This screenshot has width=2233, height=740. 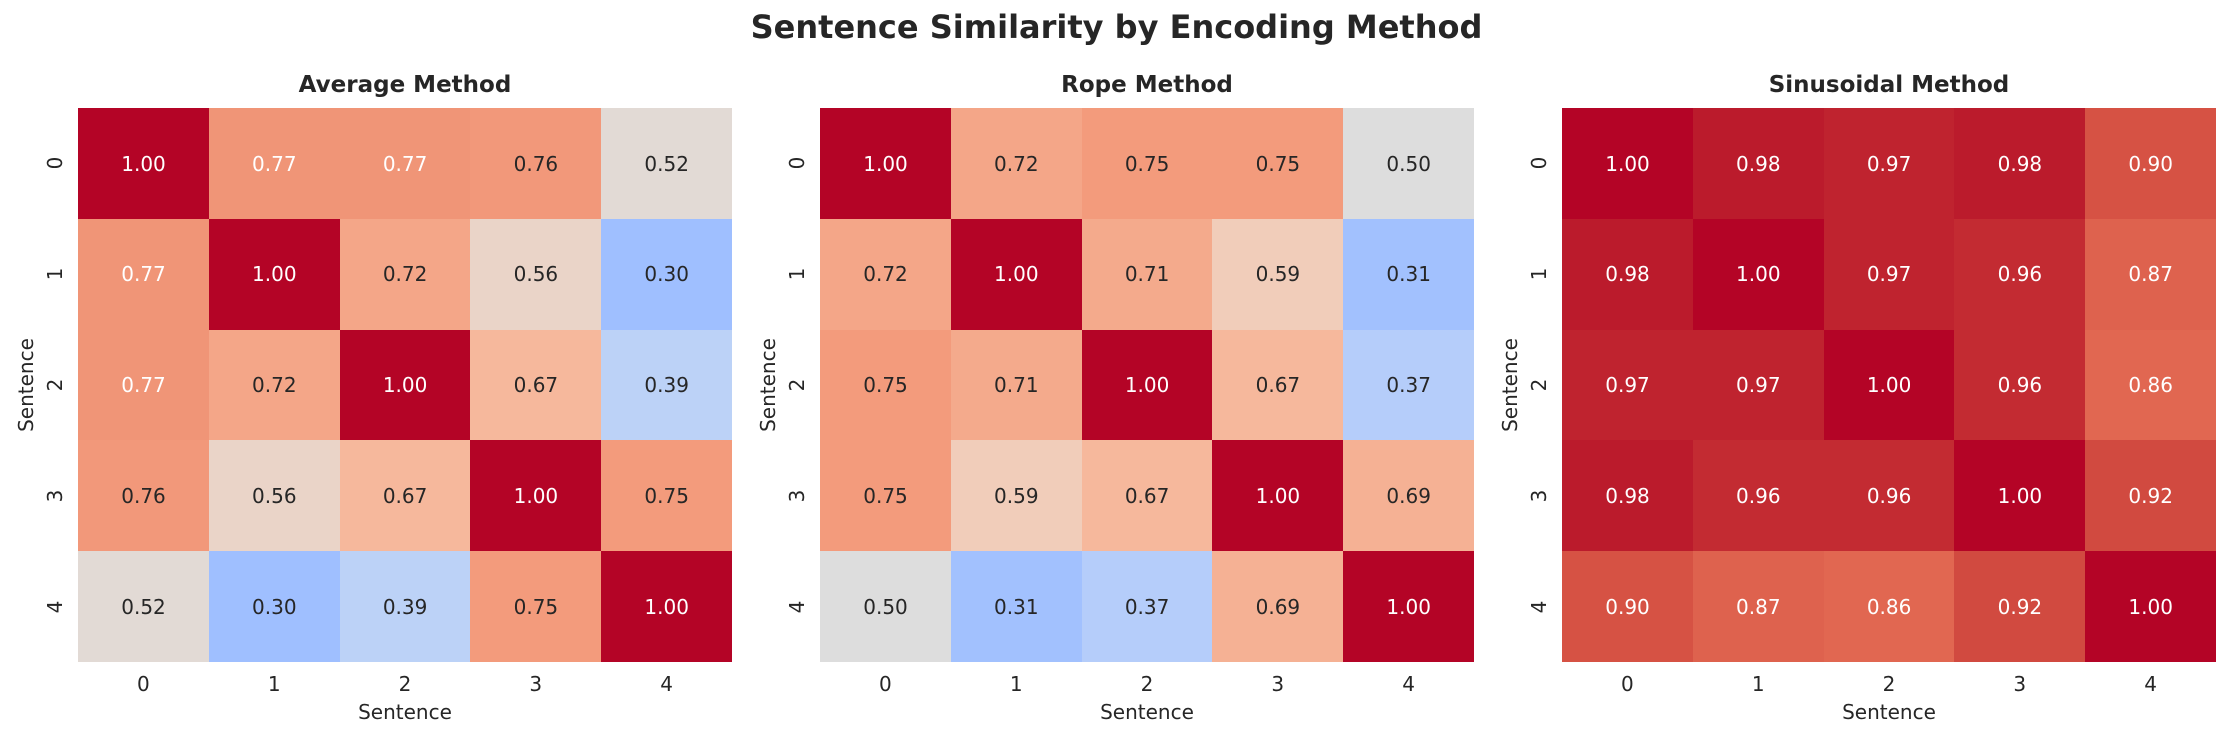 I want to click on heatmap-cell: 0.39, so click(x=667, y=385).